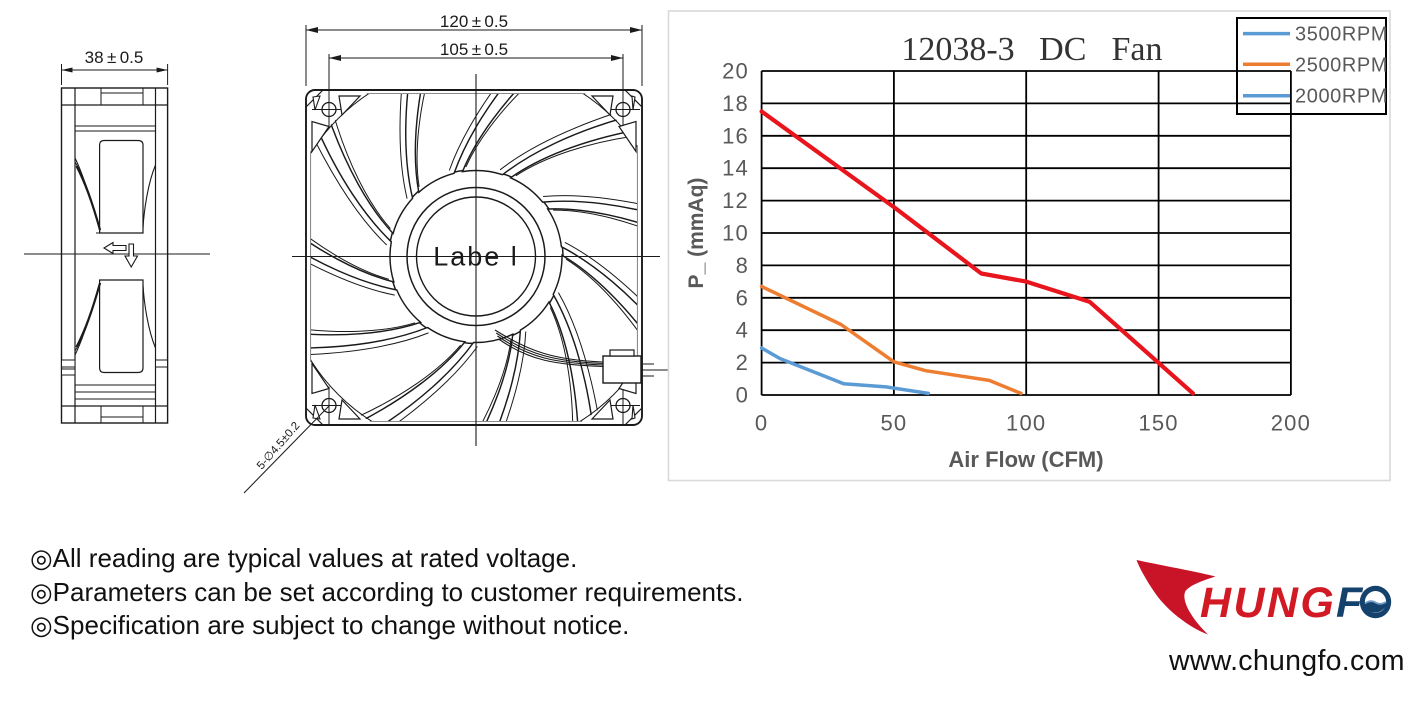  I want to click on svg-text: 150, so click(1158, 423).